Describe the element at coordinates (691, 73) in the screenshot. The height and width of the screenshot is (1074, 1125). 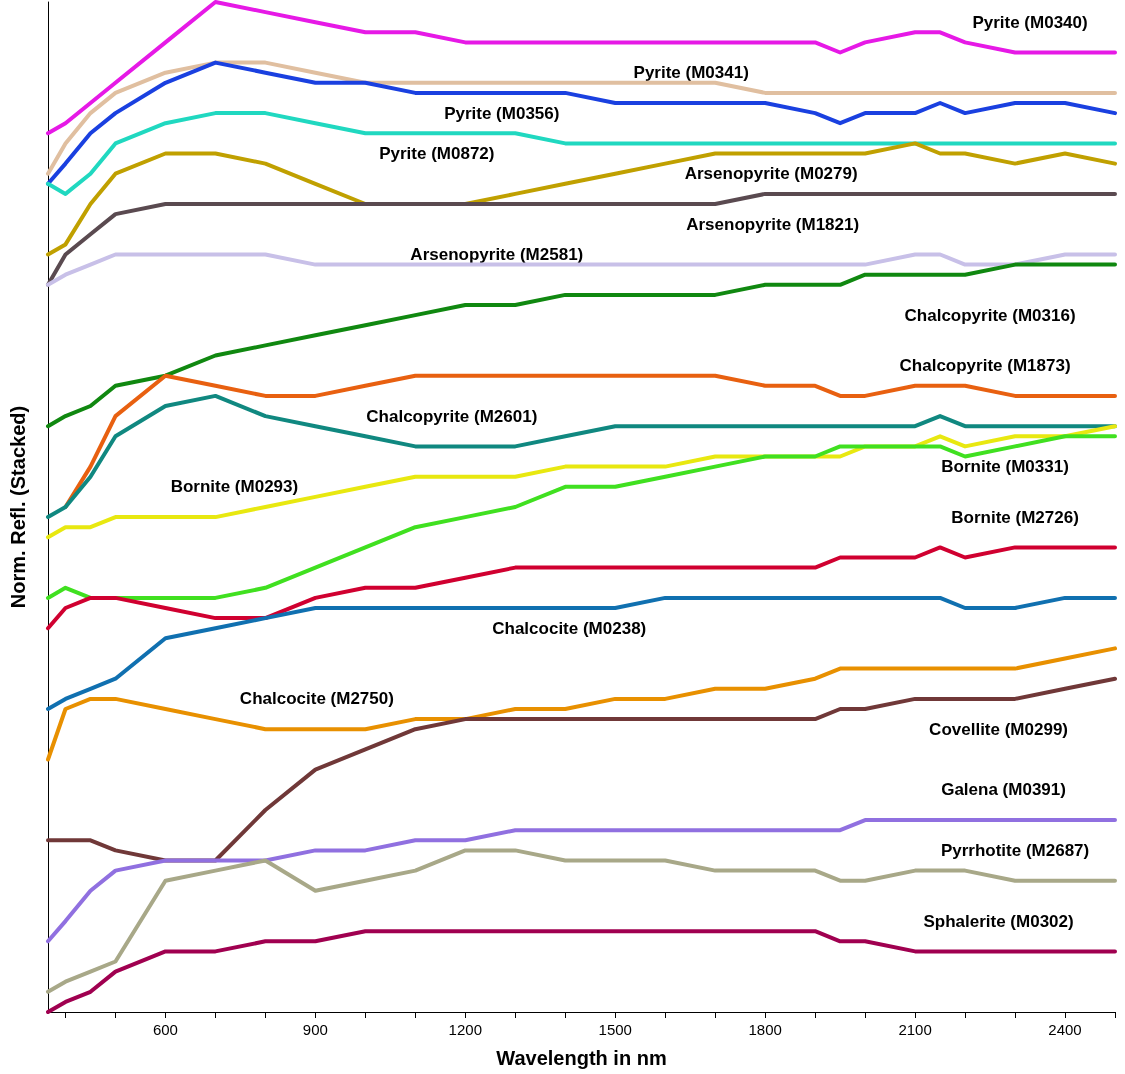
I see `series-label: Pyrite (M0341)` at that location.